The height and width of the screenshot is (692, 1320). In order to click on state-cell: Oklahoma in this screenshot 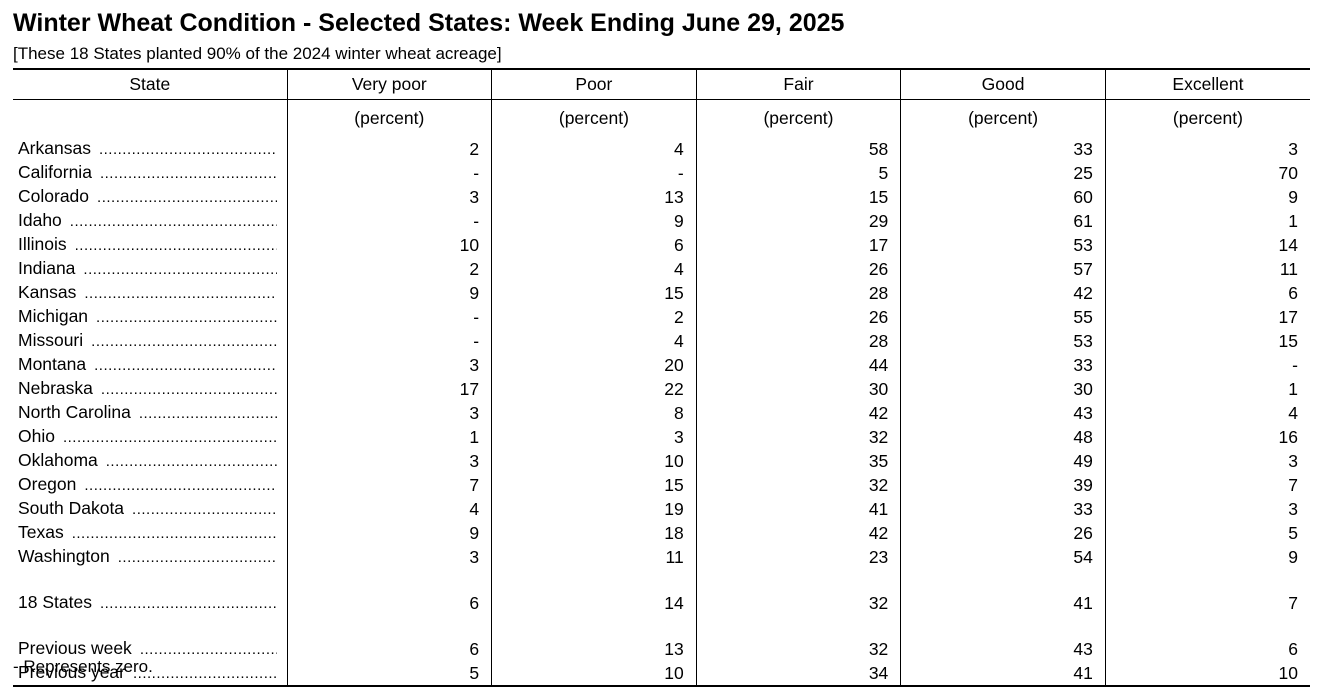, I will do `click(150, 461)`.